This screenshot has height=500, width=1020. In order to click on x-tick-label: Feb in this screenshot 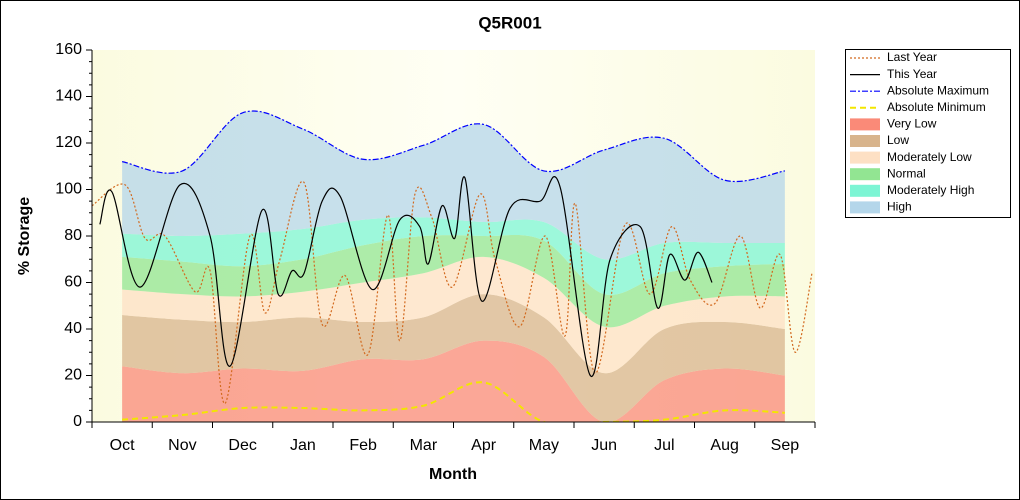, I will do `click(363, 445)`.